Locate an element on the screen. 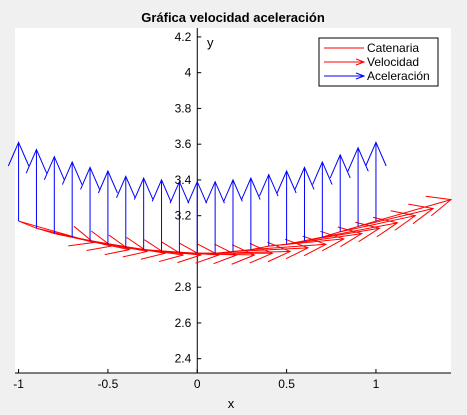 The height and width of the screenshot is (415, 467). legend-velocidad-swatch is located at coordinates (345, 62).